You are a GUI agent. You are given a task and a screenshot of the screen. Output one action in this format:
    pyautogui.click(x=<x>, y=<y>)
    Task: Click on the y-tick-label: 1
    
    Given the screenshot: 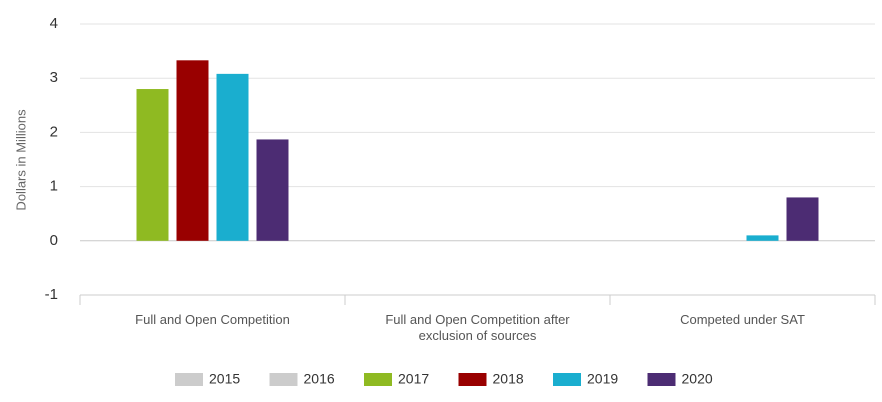 What is the action you would take?
    pyautogui.click(x=54, y=186)
    